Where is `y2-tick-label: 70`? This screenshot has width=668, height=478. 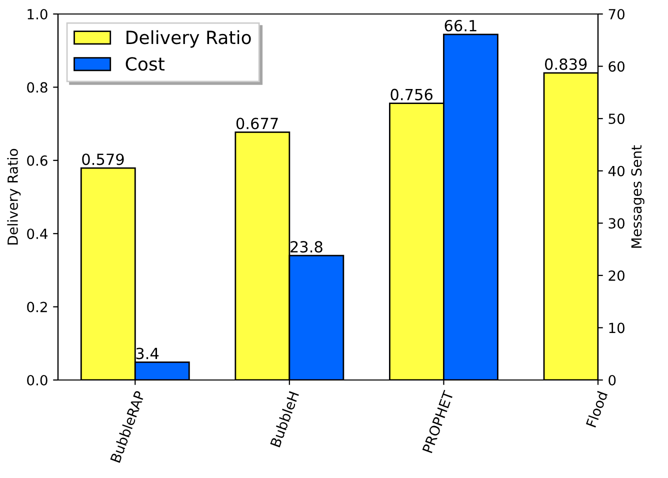 y2-tick-label: 70 is located at coordinates (616, 14).